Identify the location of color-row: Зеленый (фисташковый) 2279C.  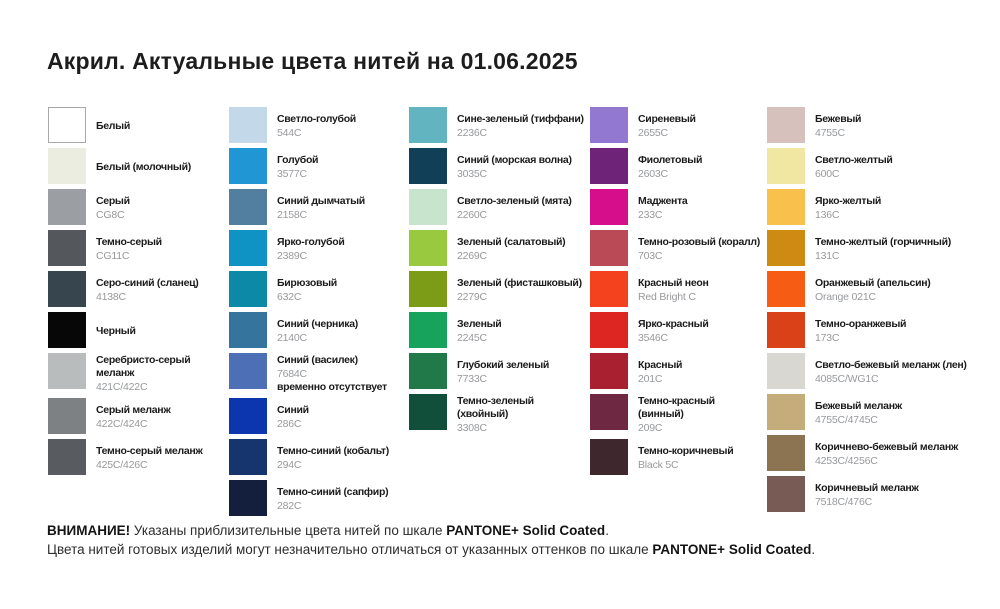
(497, 289).